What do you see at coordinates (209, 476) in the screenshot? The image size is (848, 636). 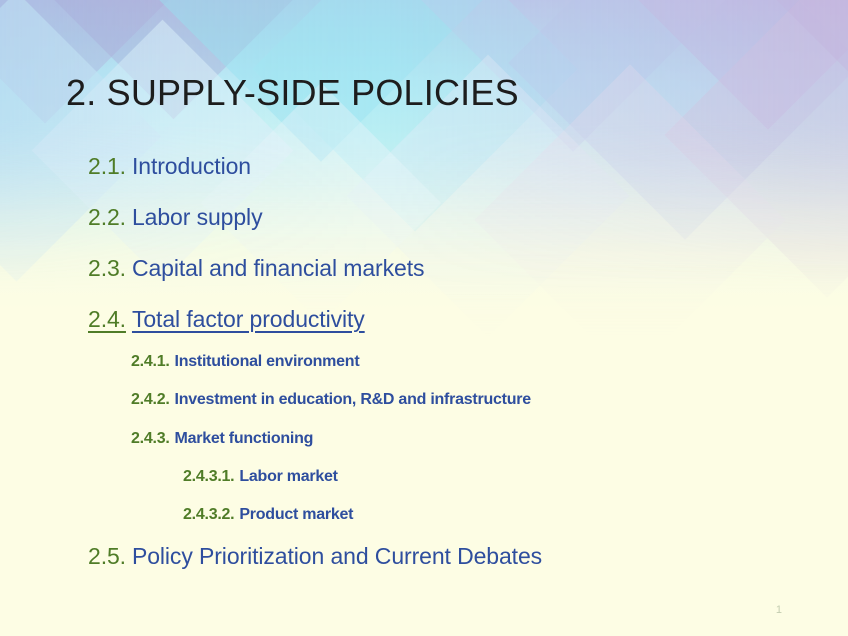 I see `toc-item-number: 2.4.3.1.` at bounding box center [209, 476].